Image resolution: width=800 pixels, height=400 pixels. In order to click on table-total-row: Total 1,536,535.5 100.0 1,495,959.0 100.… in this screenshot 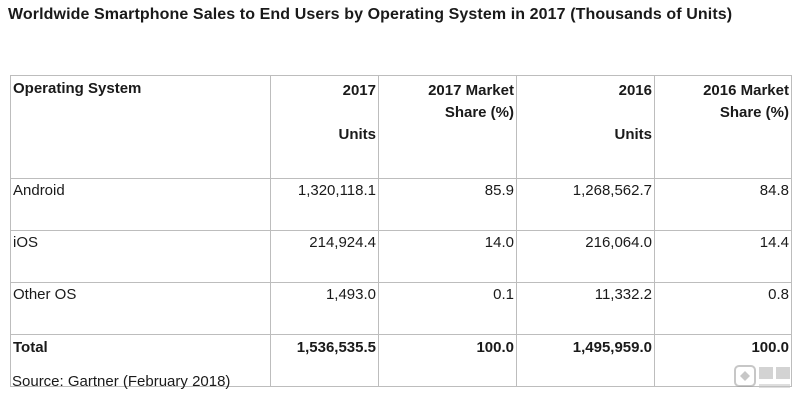, I will do `click(401, 360)`.